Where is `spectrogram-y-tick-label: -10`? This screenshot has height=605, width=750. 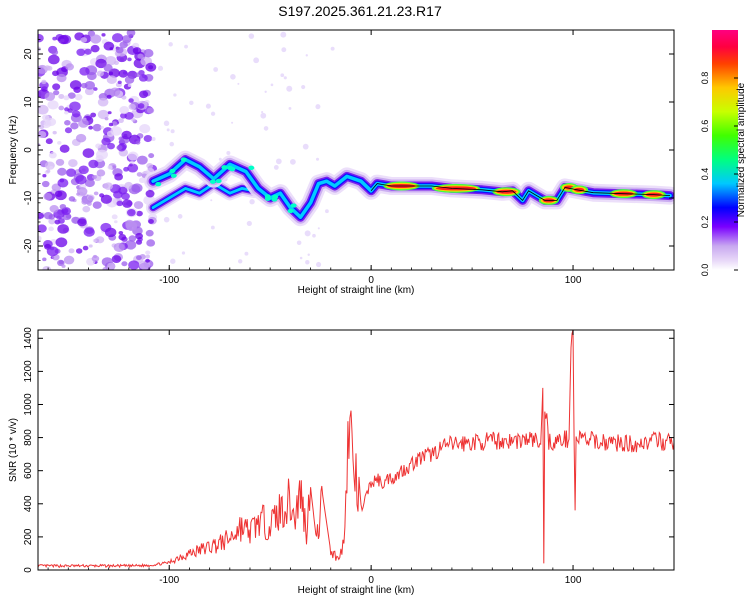 spectrogram-y-tick-label: -10 is located at coordinates (28, 197).